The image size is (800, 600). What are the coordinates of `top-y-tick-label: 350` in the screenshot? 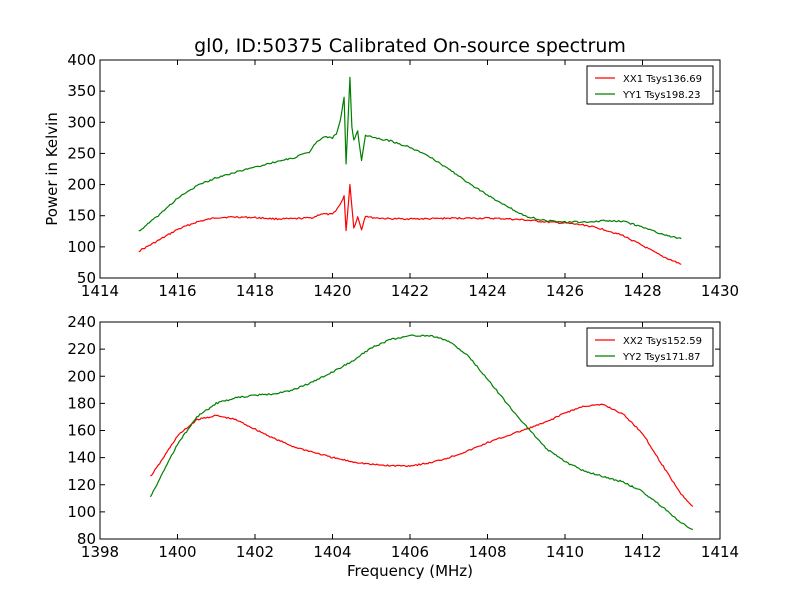 It's located at (81, 91).